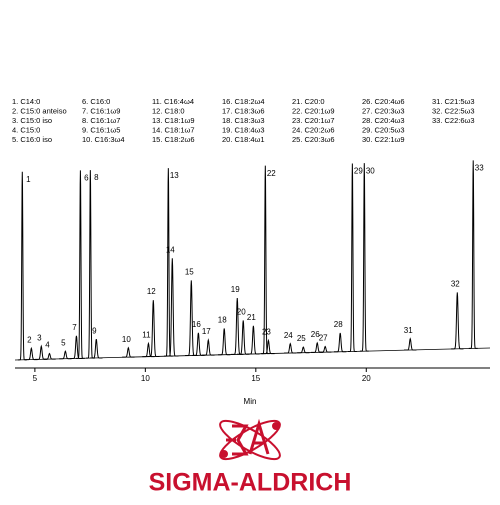 This screenshot has width=500, height=505. What do you see at coordinates (235, 289) in the screenshot?
I see `peak-label: 19` at bounding box center [235, 289].